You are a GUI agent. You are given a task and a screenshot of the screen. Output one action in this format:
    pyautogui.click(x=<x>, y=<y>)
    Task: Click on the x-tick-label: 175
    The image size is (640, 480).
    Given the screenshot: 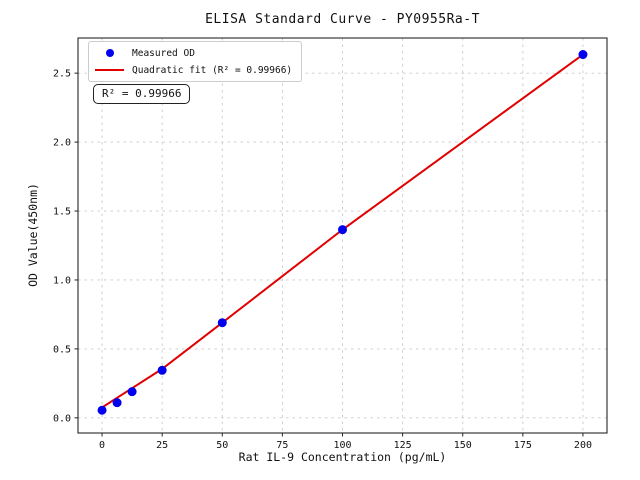 What is the action you would take?
    pyautogui.click(x=523, y=445)
    